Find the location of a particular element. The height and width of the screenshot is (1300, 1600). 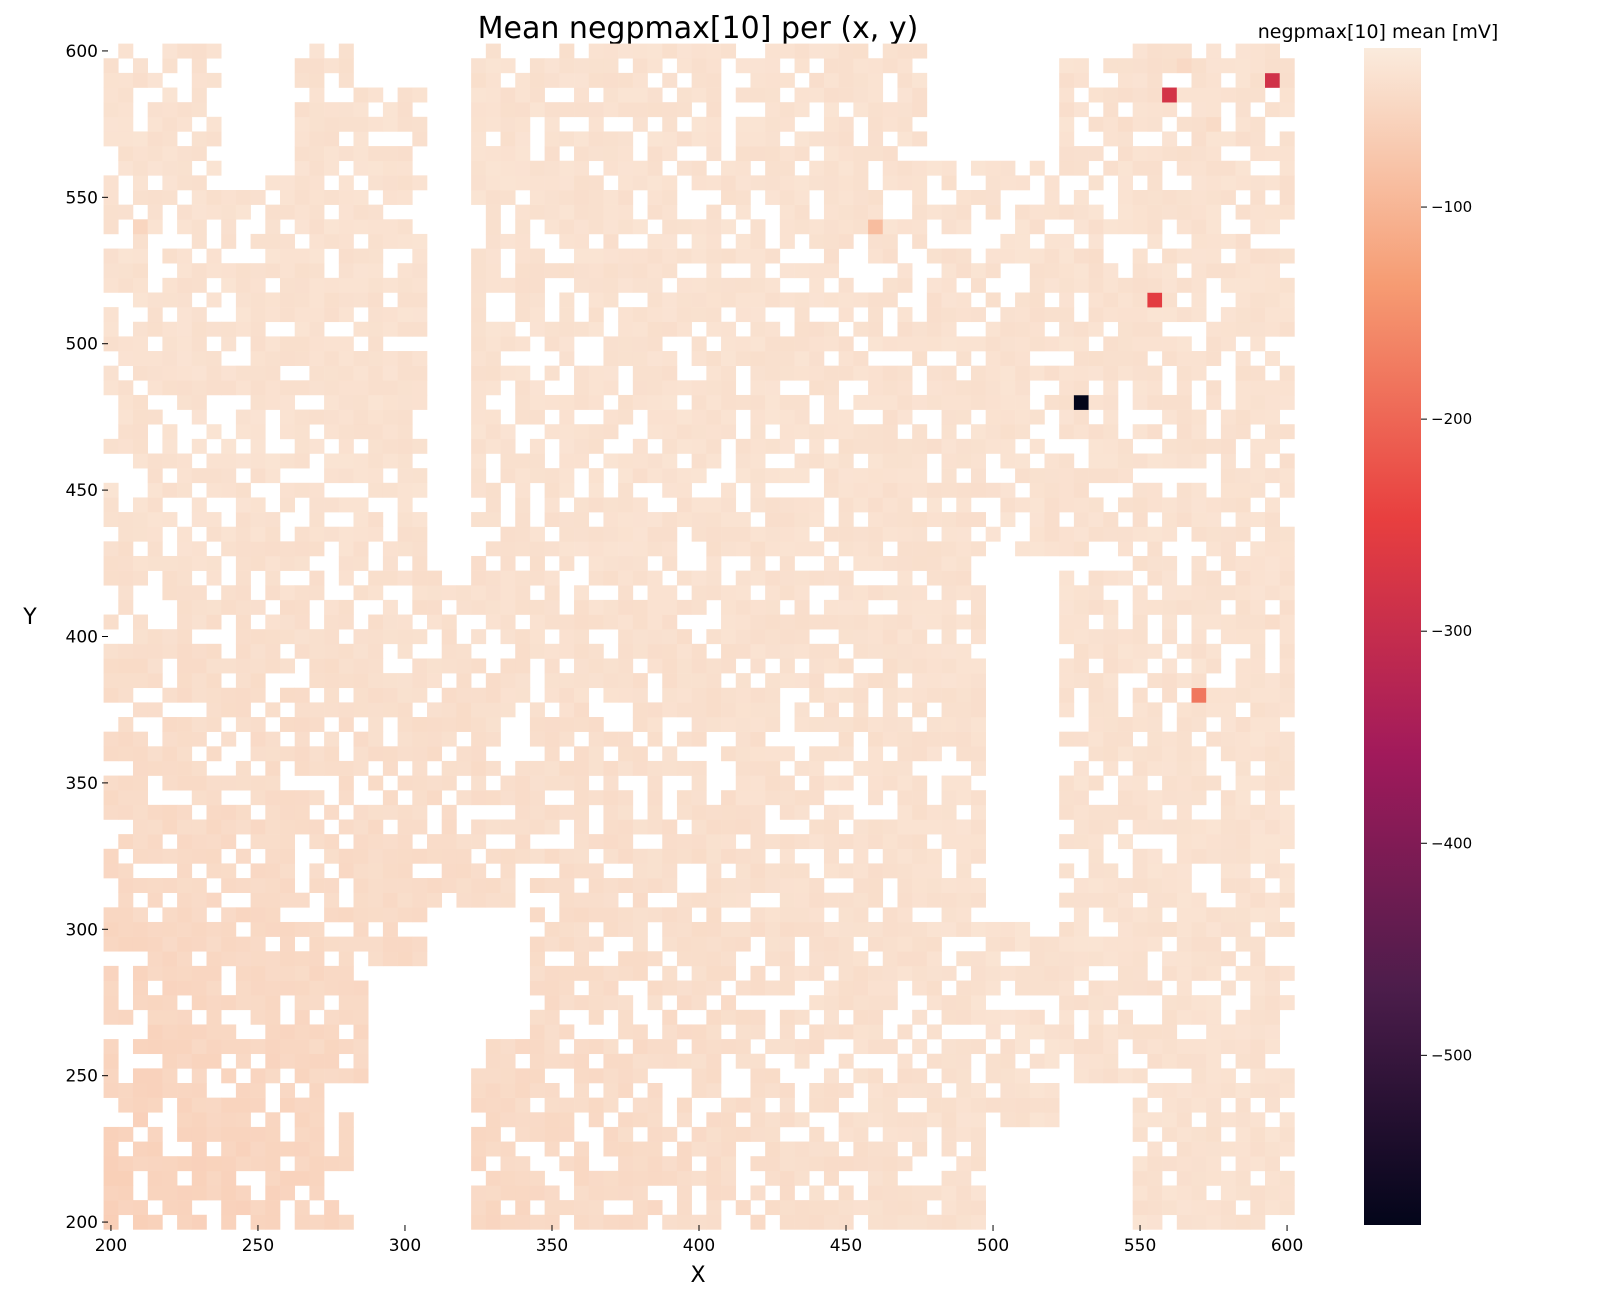

y-tick-label: 200 is located at coordinates (82, 1223).